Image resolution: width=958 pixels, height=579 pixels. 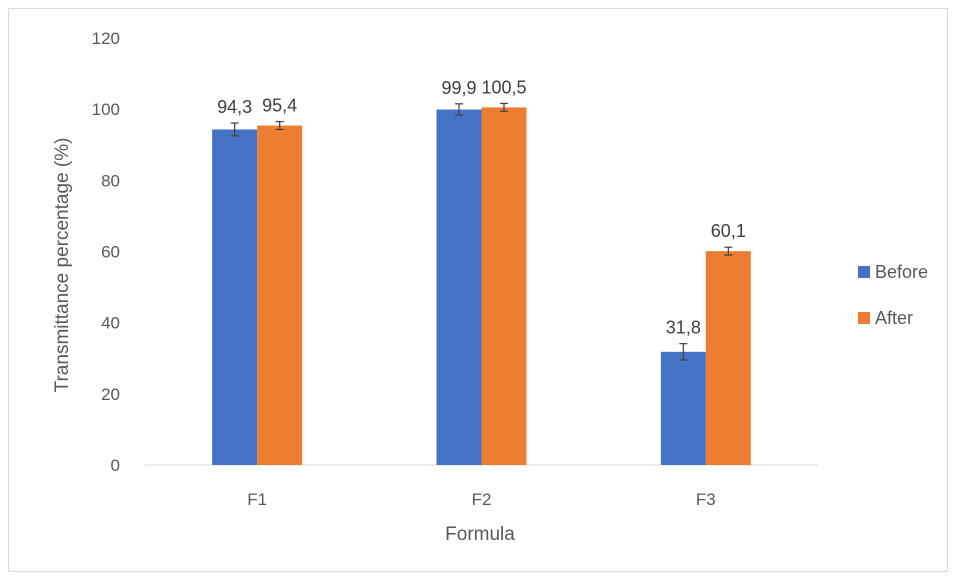 I want to click on y-axis-title: Transmittance percentage (%), so click(x=62, y=265).